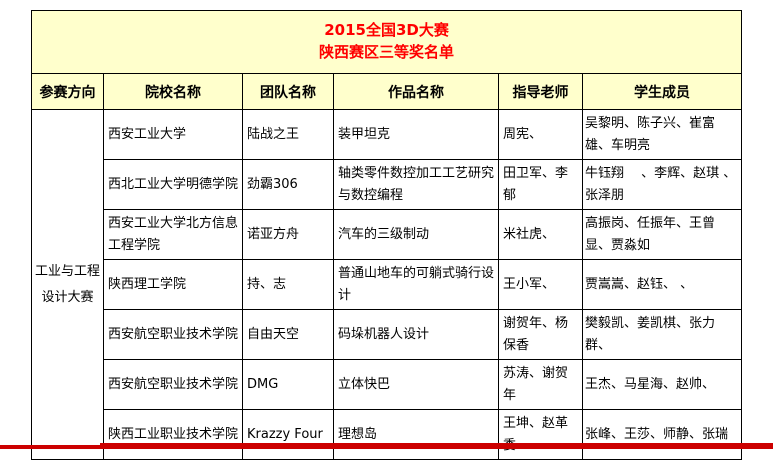 The height and width of the screenshot is (460, 773). Describe the element at coordinates (416, 434) in the screenshot. I see `cell-work: 理想岛` at that location.